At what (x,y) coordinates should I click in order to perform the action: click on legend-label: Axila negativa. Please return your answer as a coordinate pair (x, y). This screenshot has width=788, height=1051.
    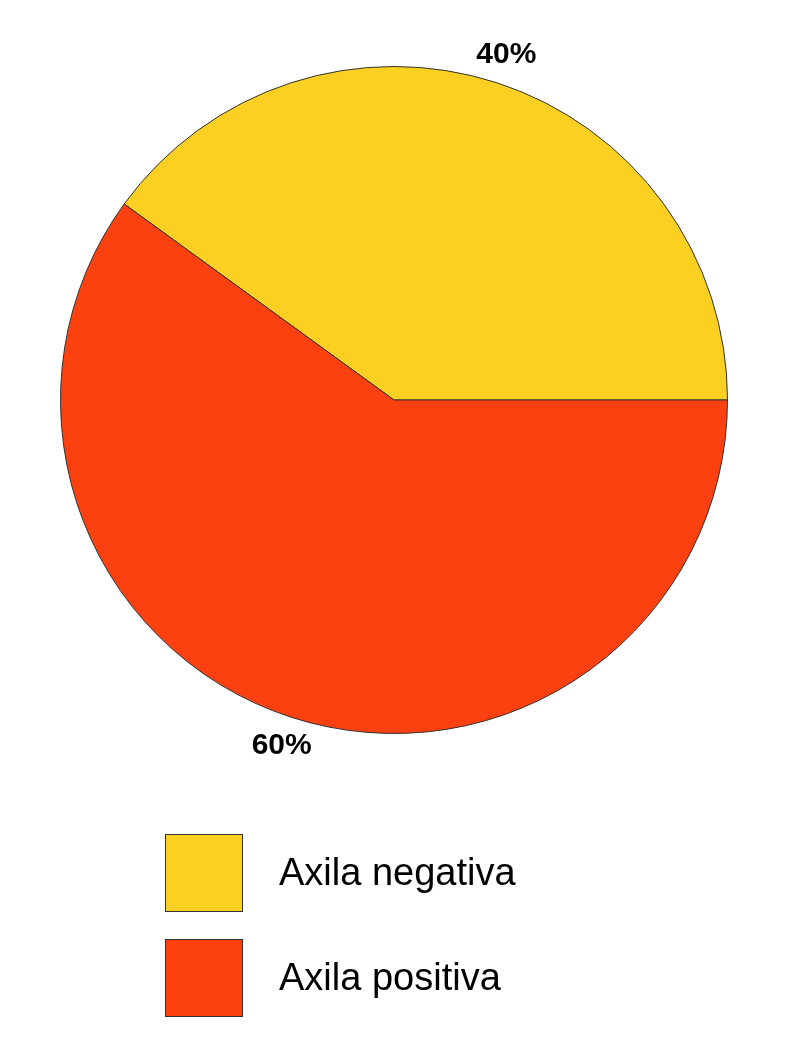
    Looking at the image, I should click on (397, 872).